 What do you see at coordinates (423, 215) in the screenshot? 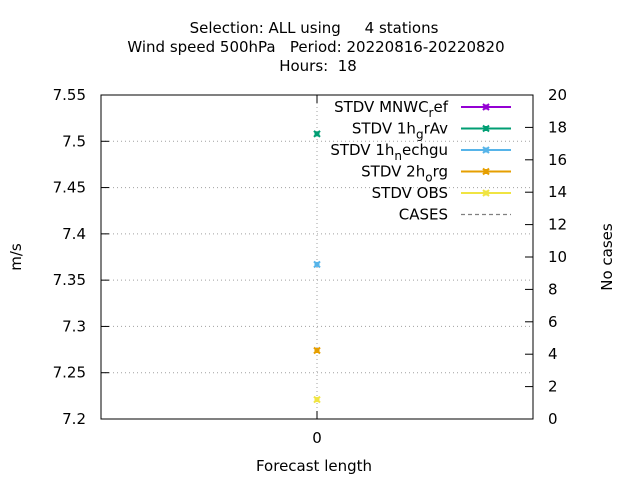
I see `legend-label: CASES` at bounding box center [423, 215].